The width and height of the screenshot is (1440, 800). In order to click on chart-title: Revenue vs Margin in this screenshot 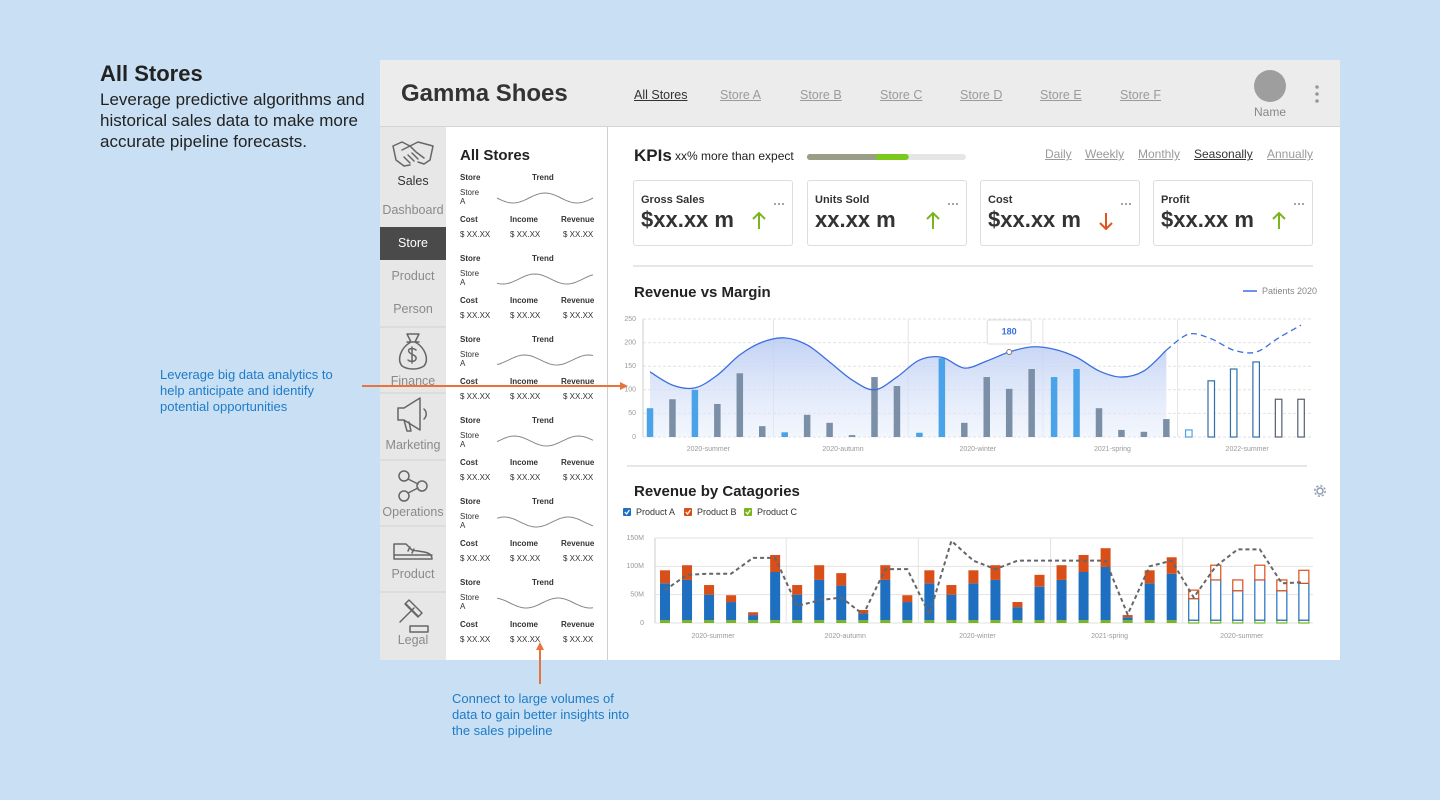, I will do `click(702, 292)`.